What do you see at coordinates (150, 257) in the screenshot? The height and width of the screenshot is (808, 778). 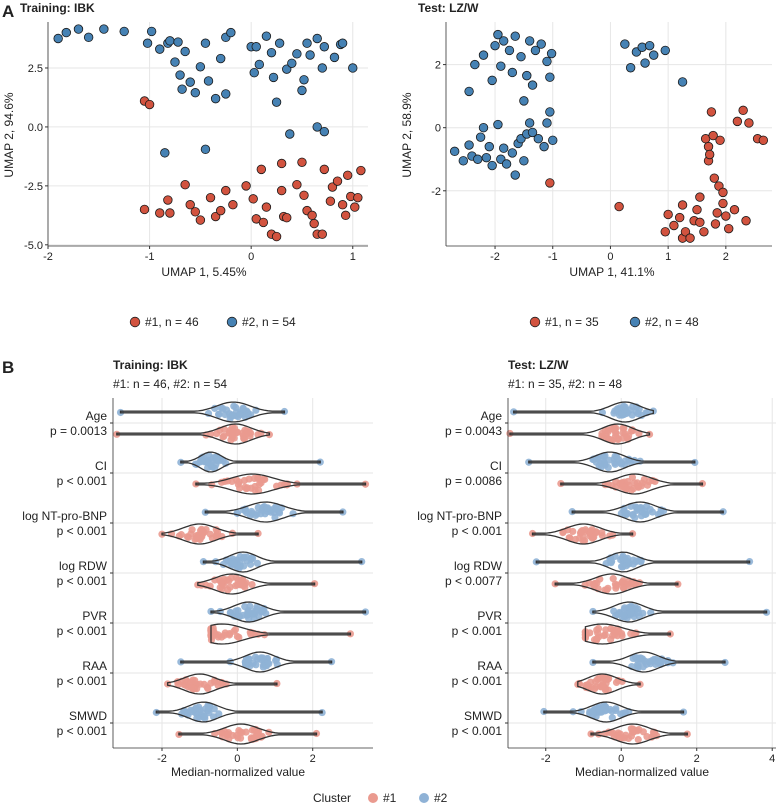 I see `x-tick-label: -1` at bounding box center [150, 257].